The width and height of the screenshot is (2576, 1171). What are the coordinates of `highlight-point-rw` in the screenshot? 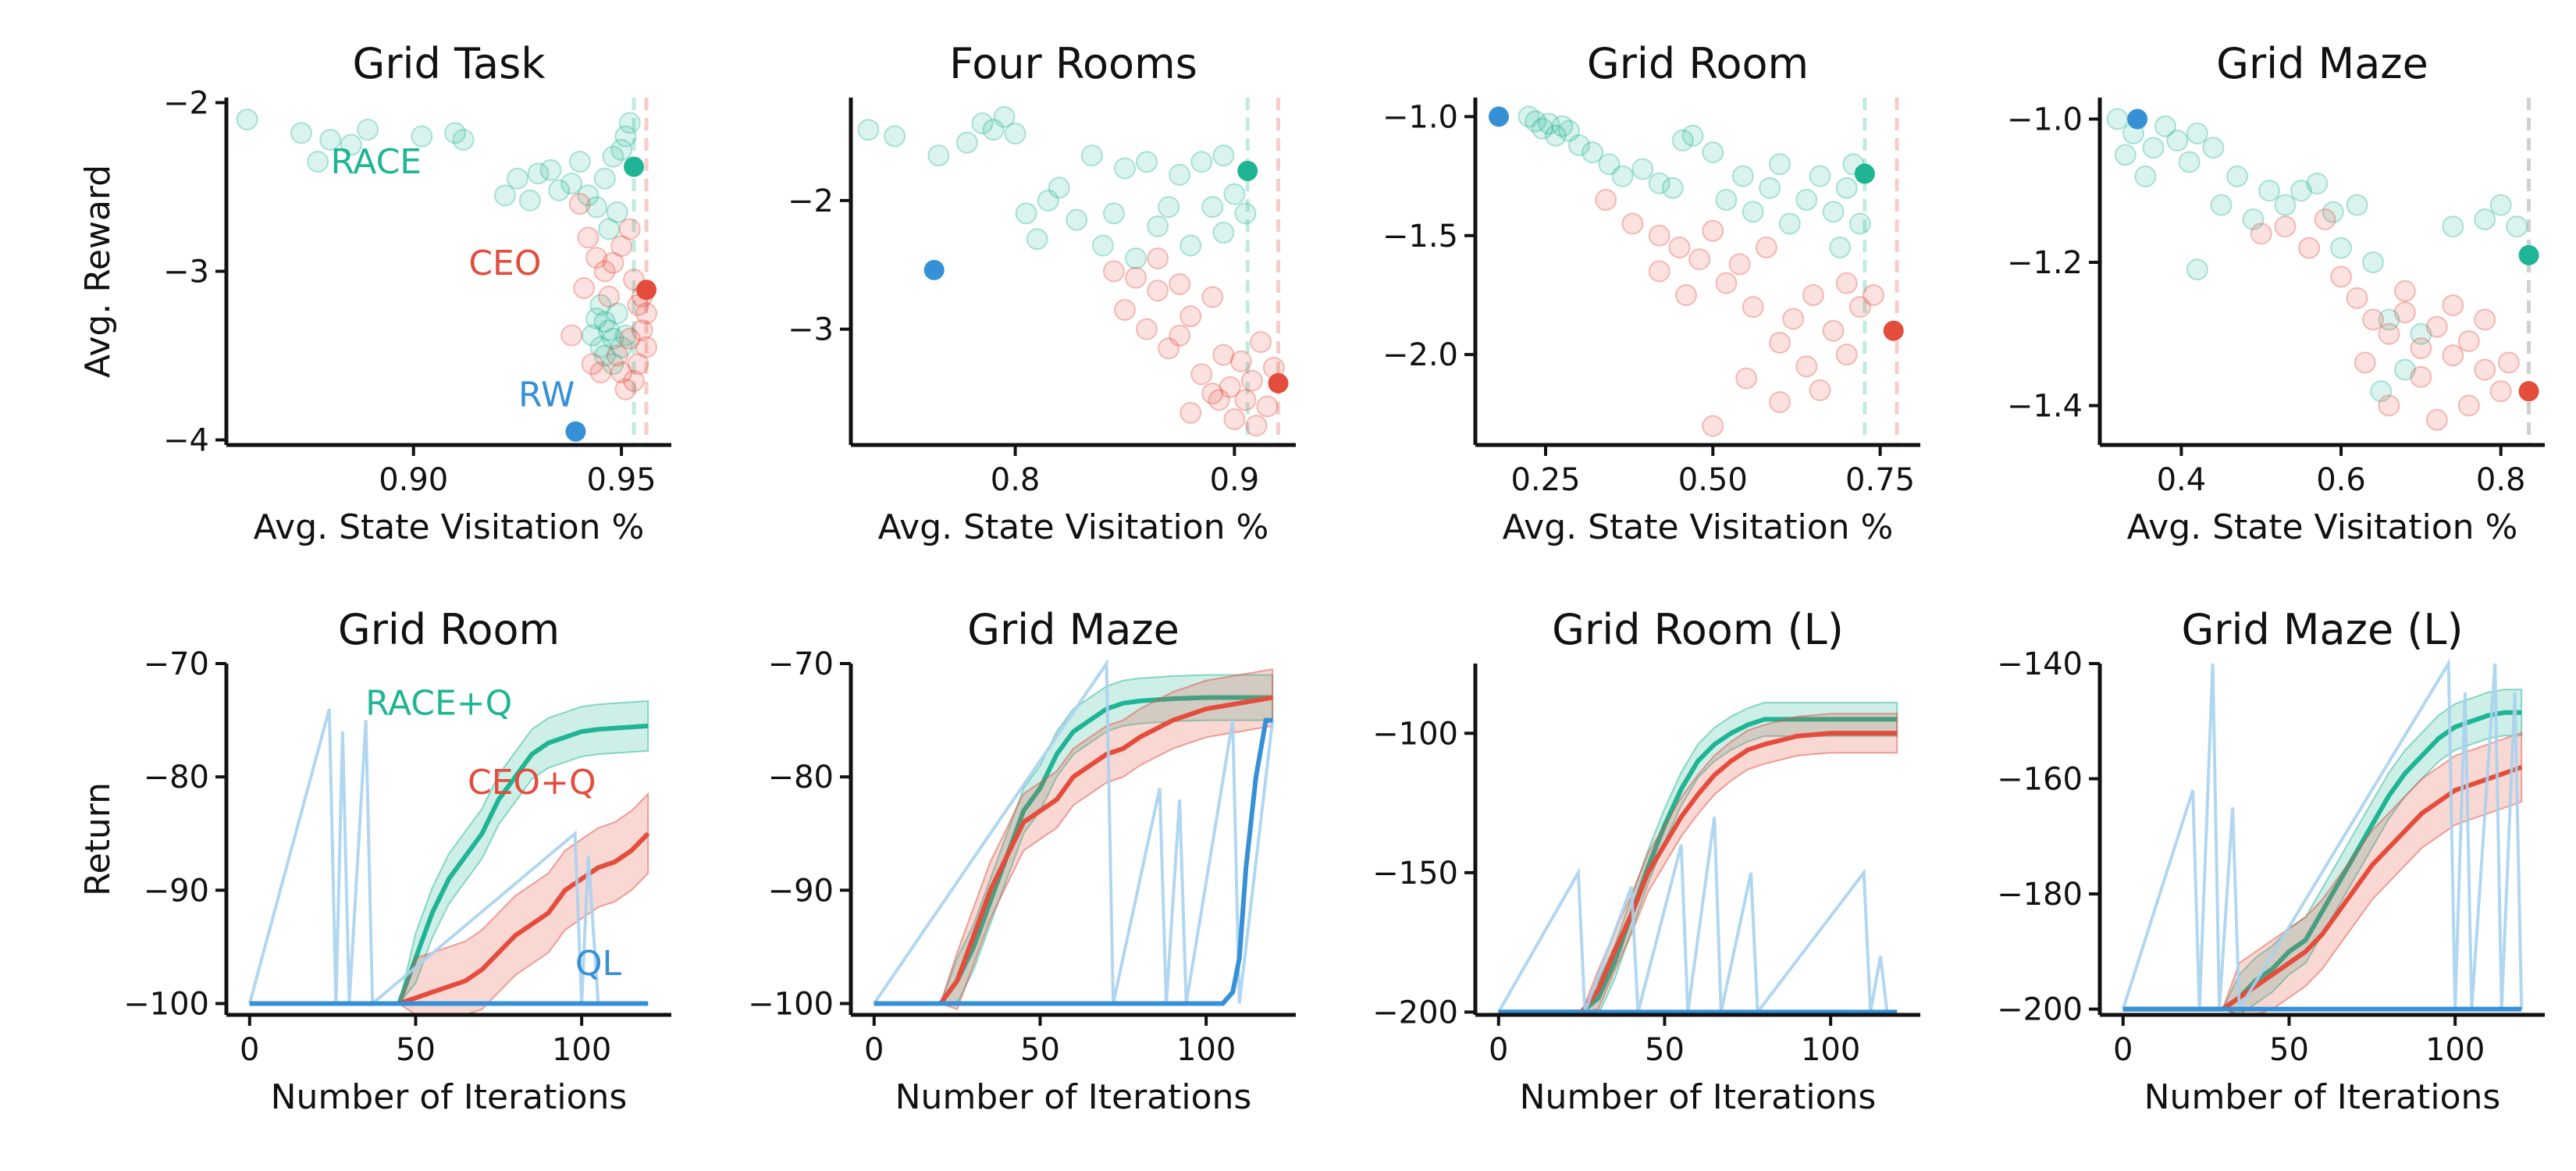 It's located at (575, 431).